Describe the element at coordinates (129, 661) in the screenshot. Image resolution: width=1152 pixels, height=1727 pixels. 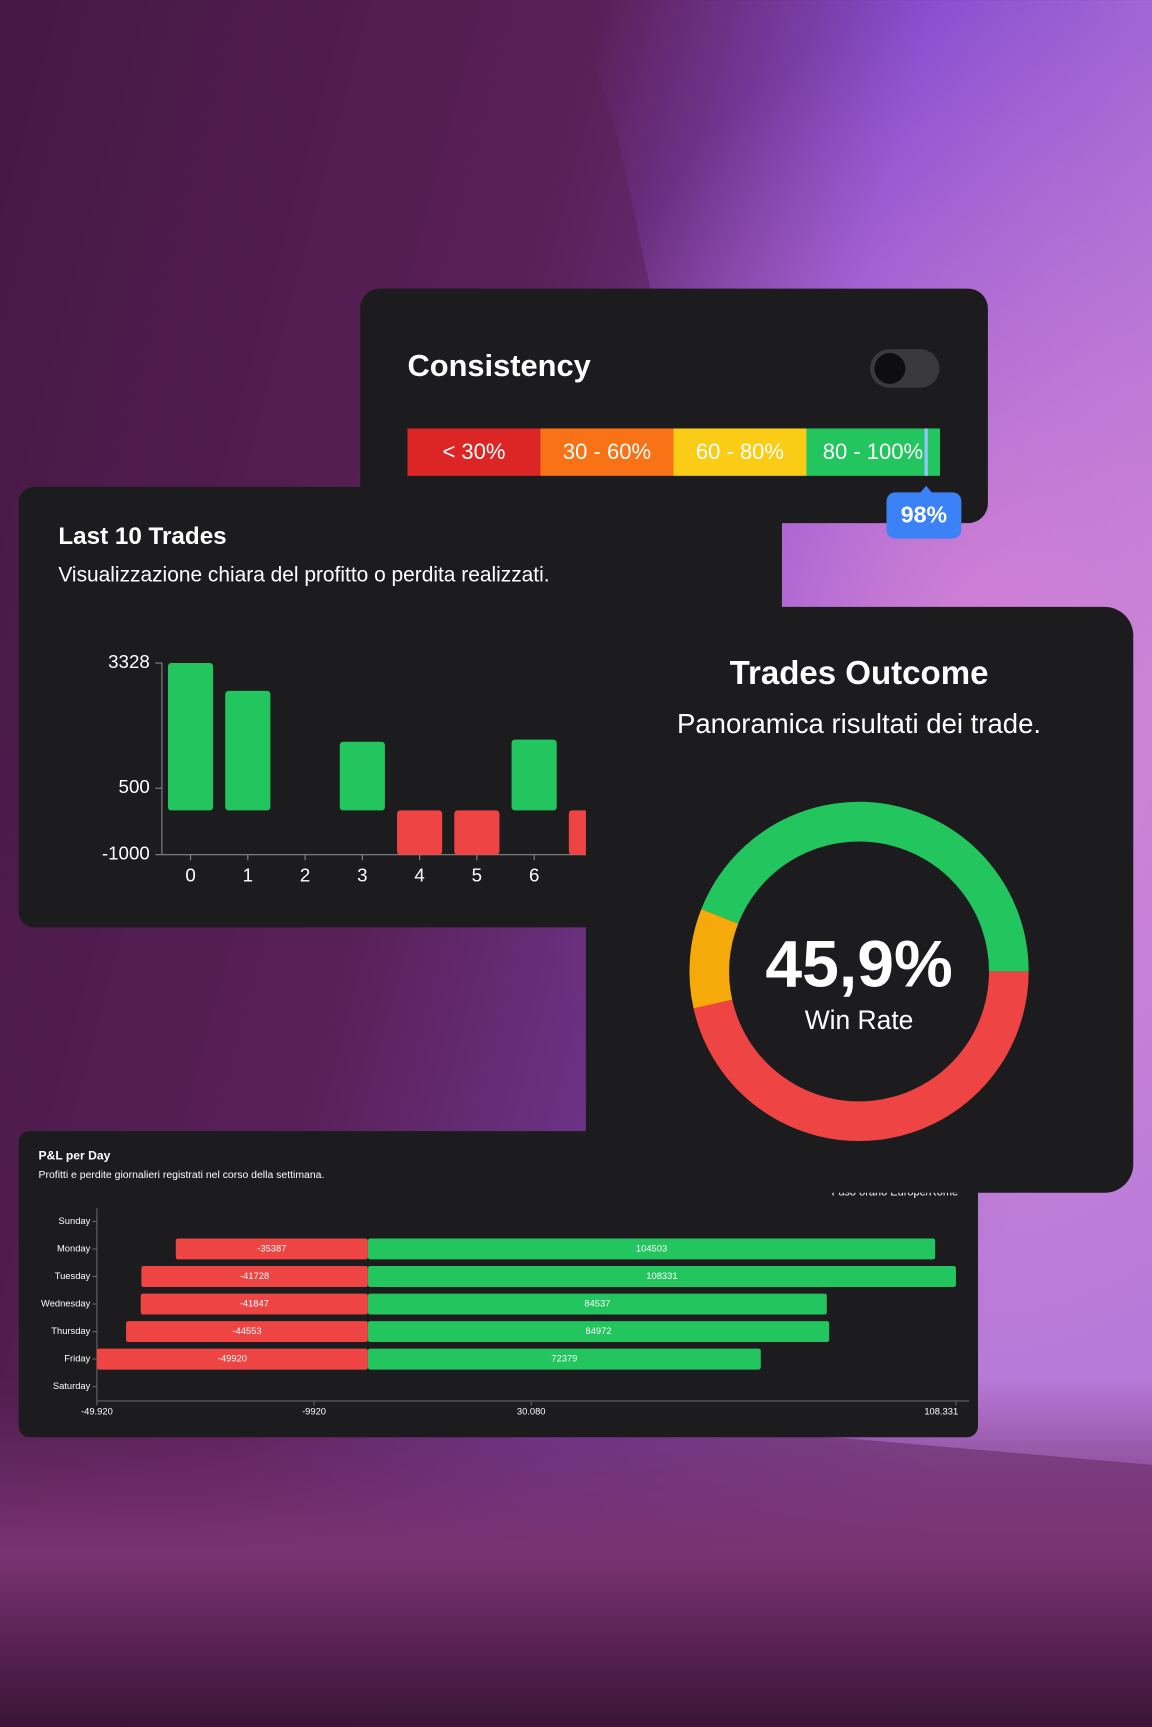
I see `y-tick-label: 3328` at that location.